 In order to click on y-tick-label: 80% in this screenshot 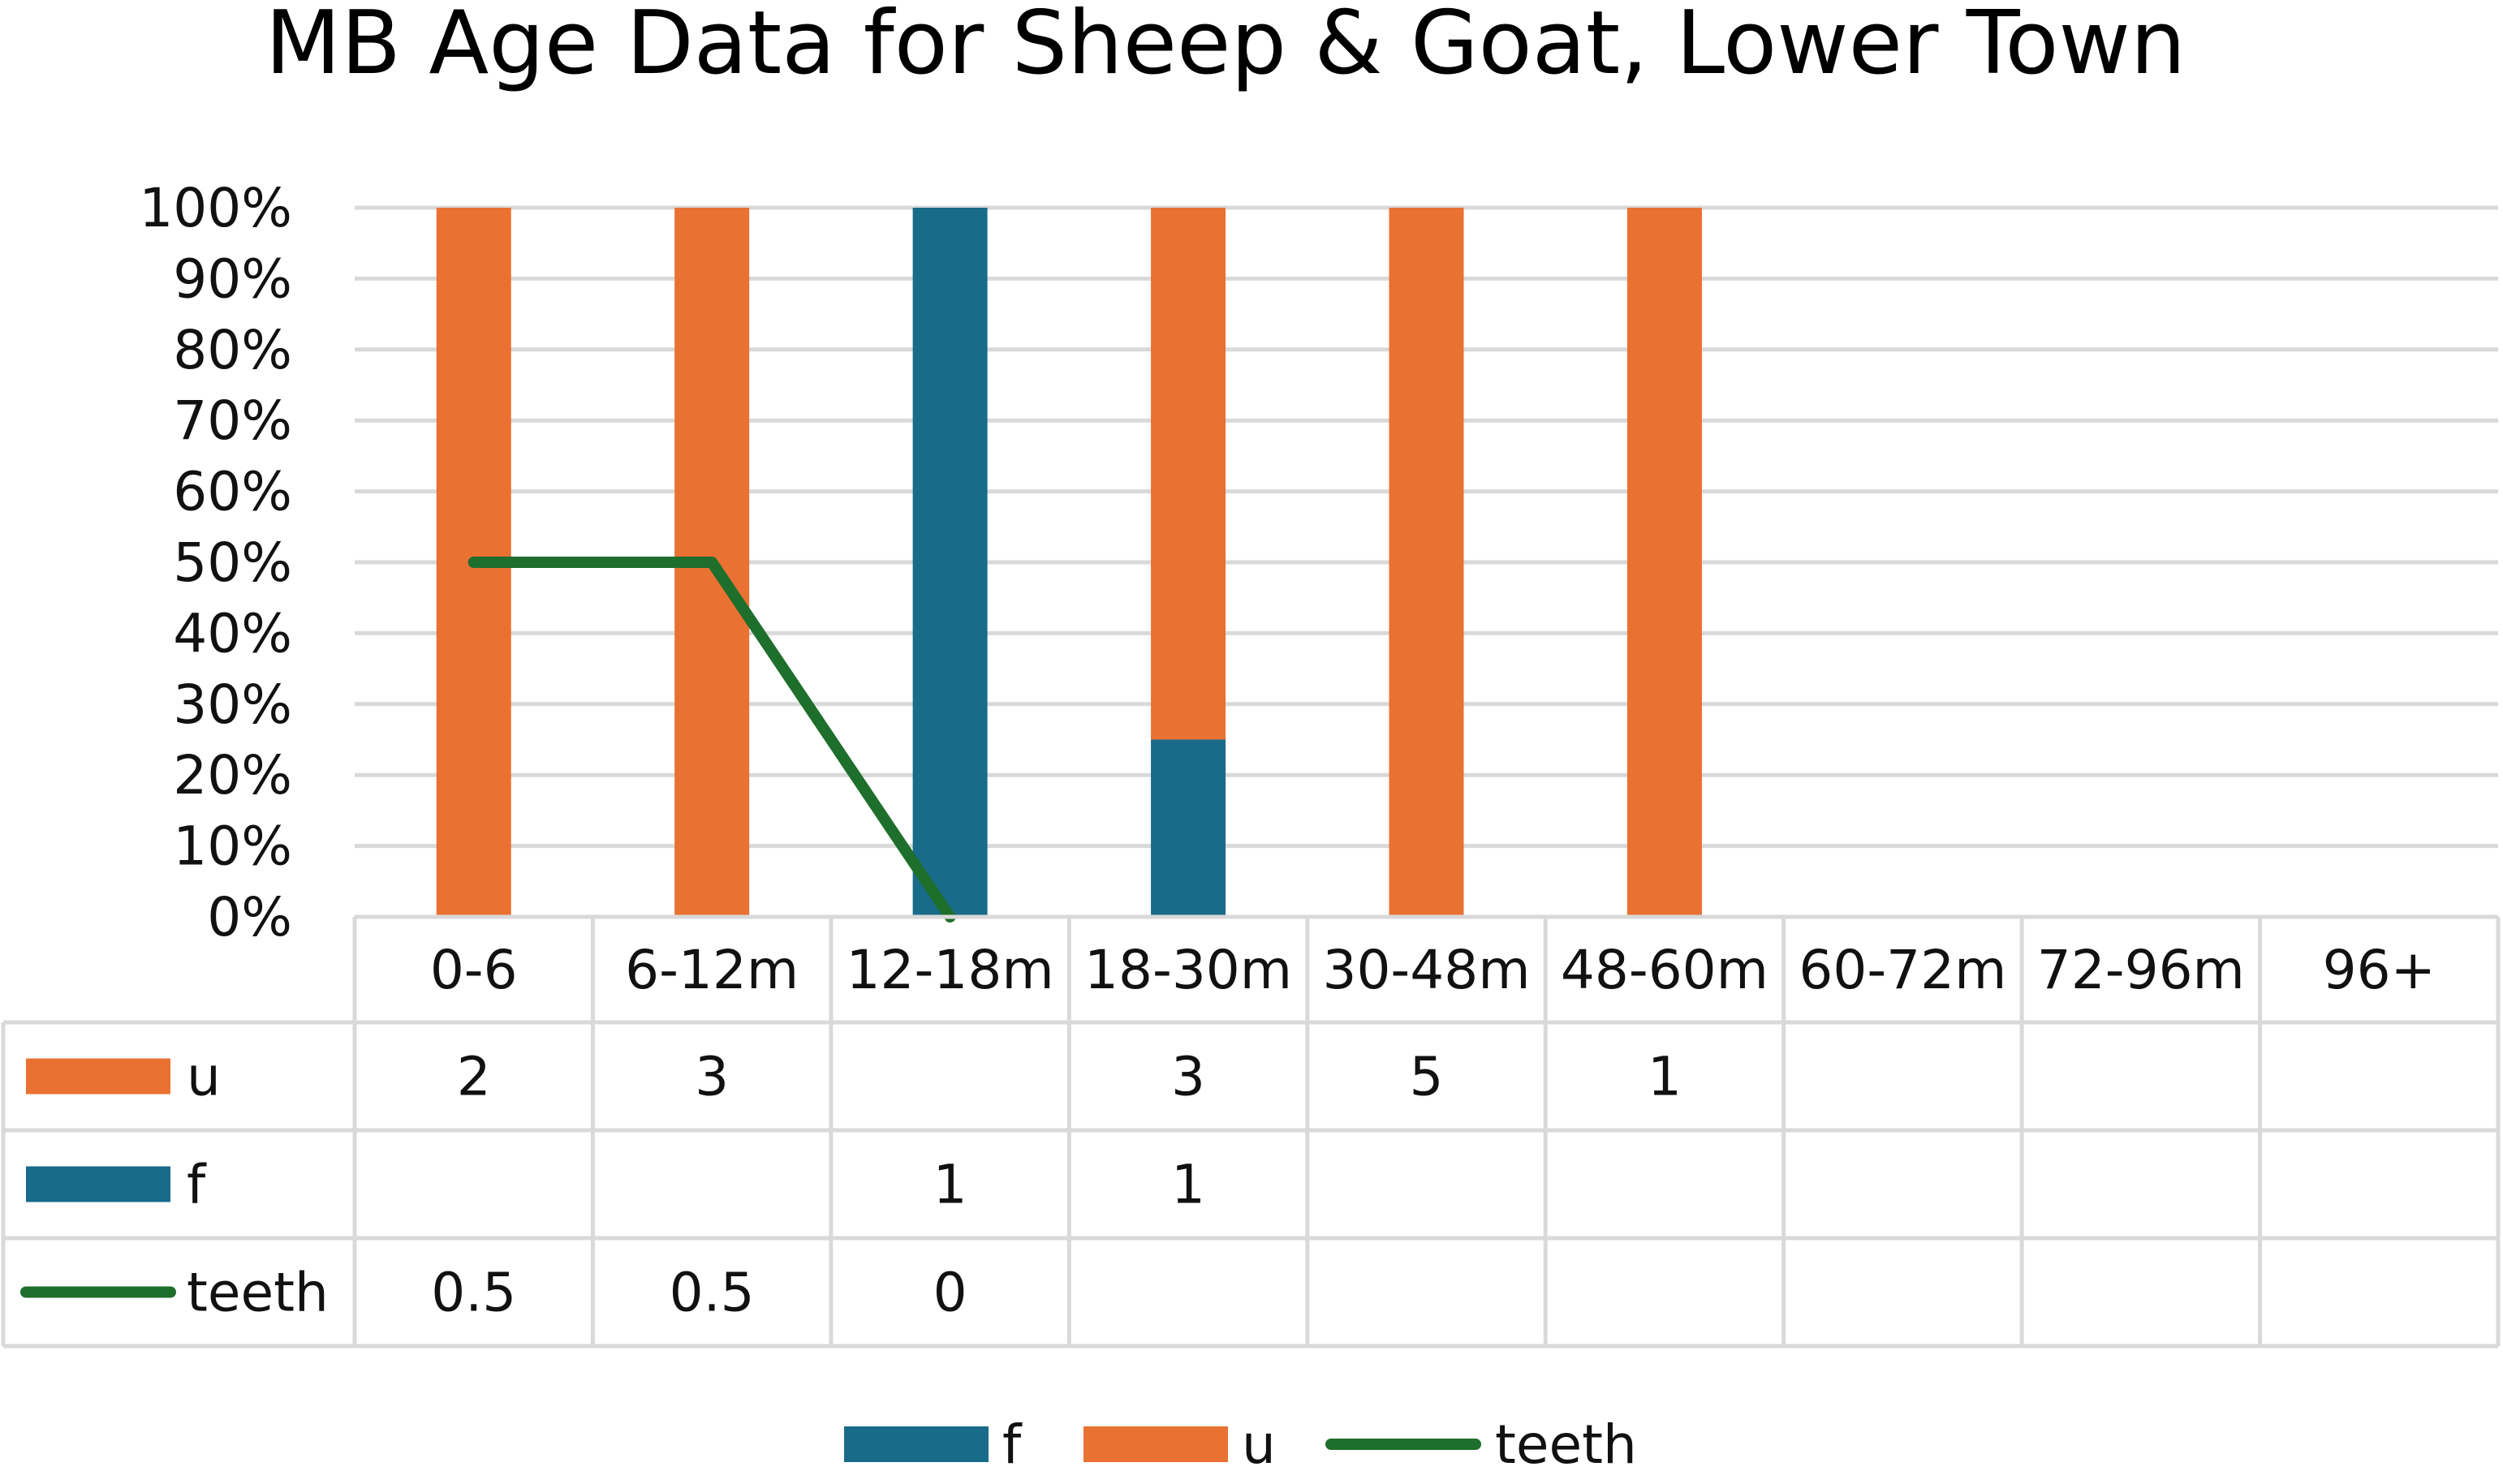, I will do `click(232, 350)`.